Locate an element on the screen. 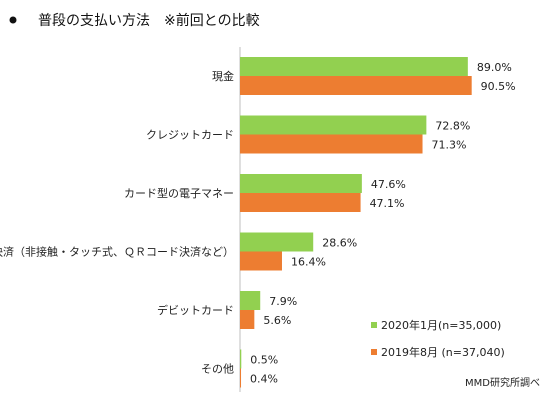  category-label: カード型の電子マネー is located at coordinates (179, 193).